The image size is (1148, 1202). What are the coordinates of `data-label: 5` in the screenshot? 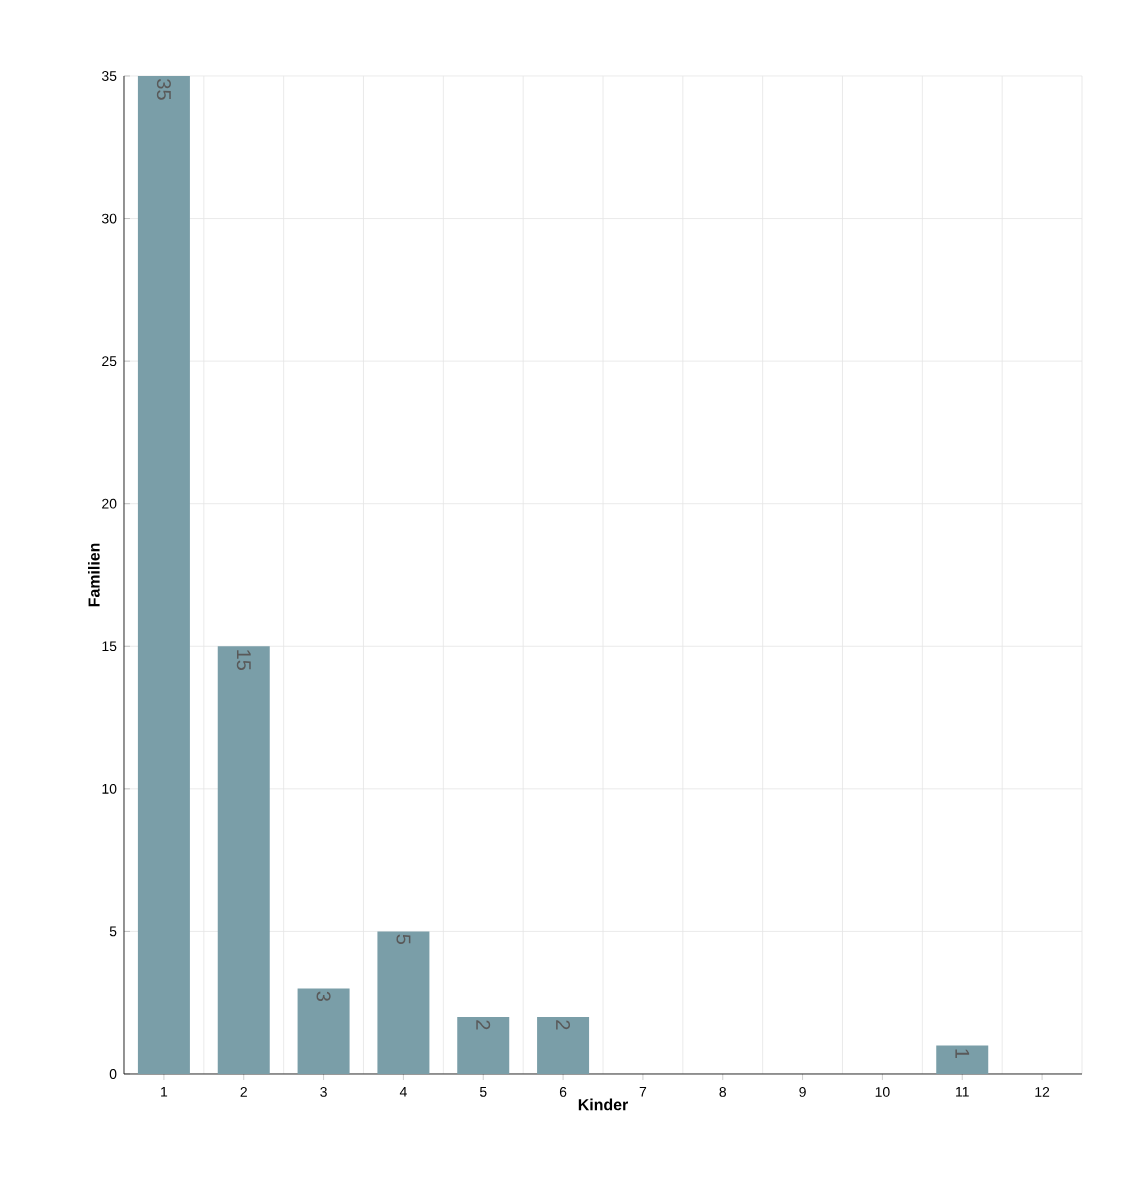 It's located at (403, 939).